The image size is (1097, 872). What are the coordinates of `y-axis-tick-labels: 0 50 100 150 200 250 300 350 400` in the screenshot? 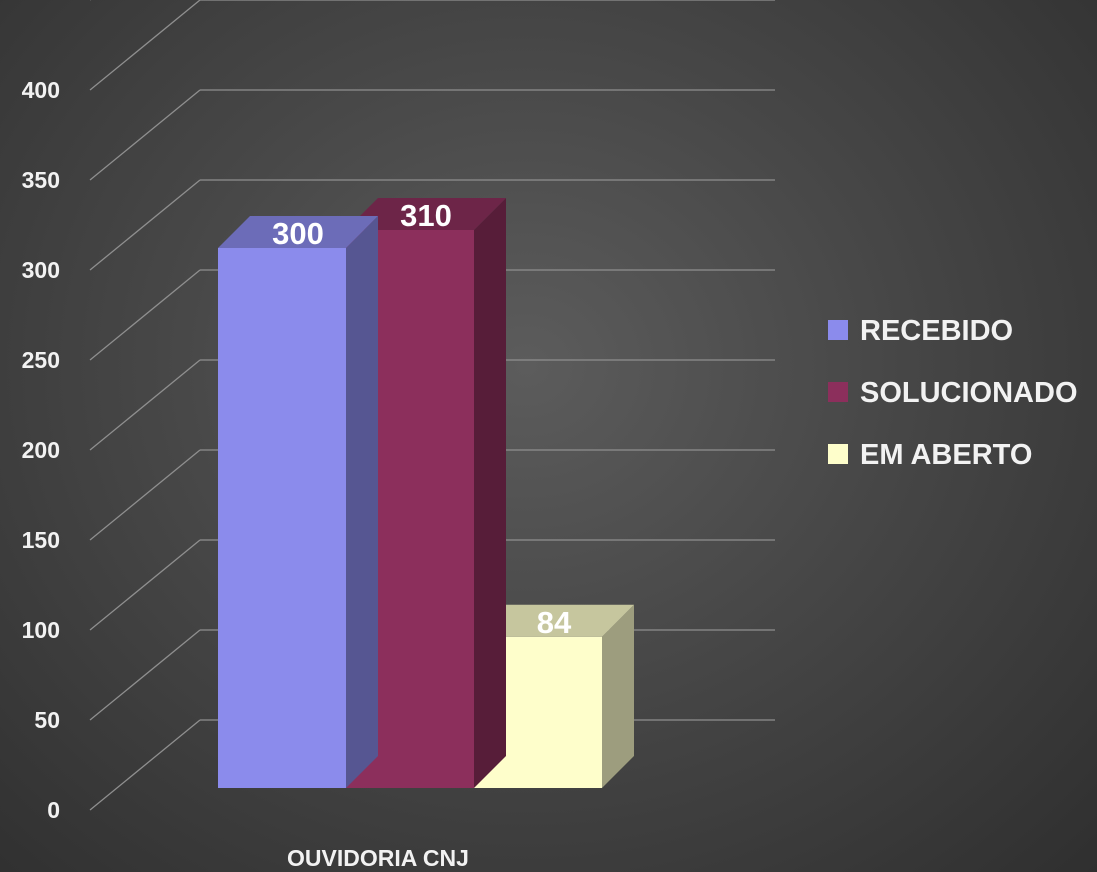 It's located at (41, 450).